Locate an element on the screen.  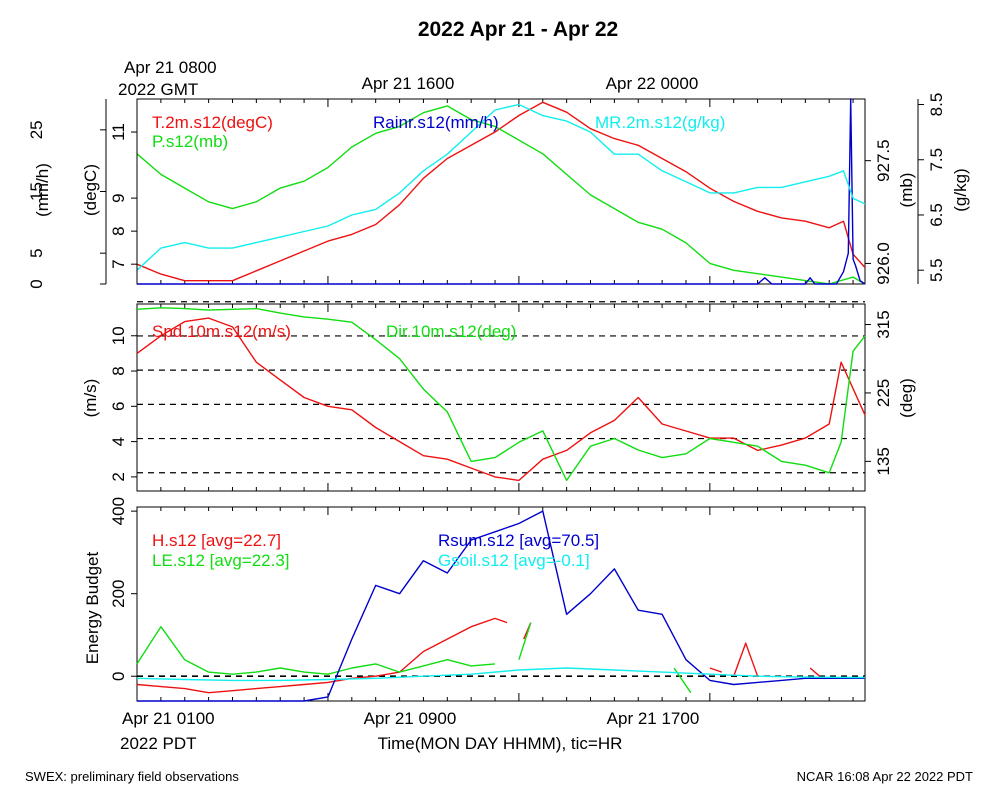
degc-tick-label: 7 is located at coordinates (118, 263).